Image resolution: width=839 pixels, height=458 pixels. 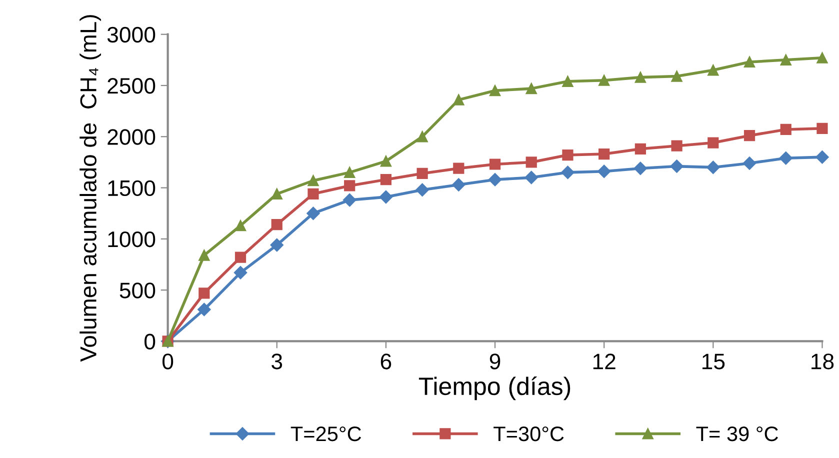 What do you see at coordinates (386, 362) in the screenshot?
I see `x-tick-label: 6` at bounding box center [386, 362].